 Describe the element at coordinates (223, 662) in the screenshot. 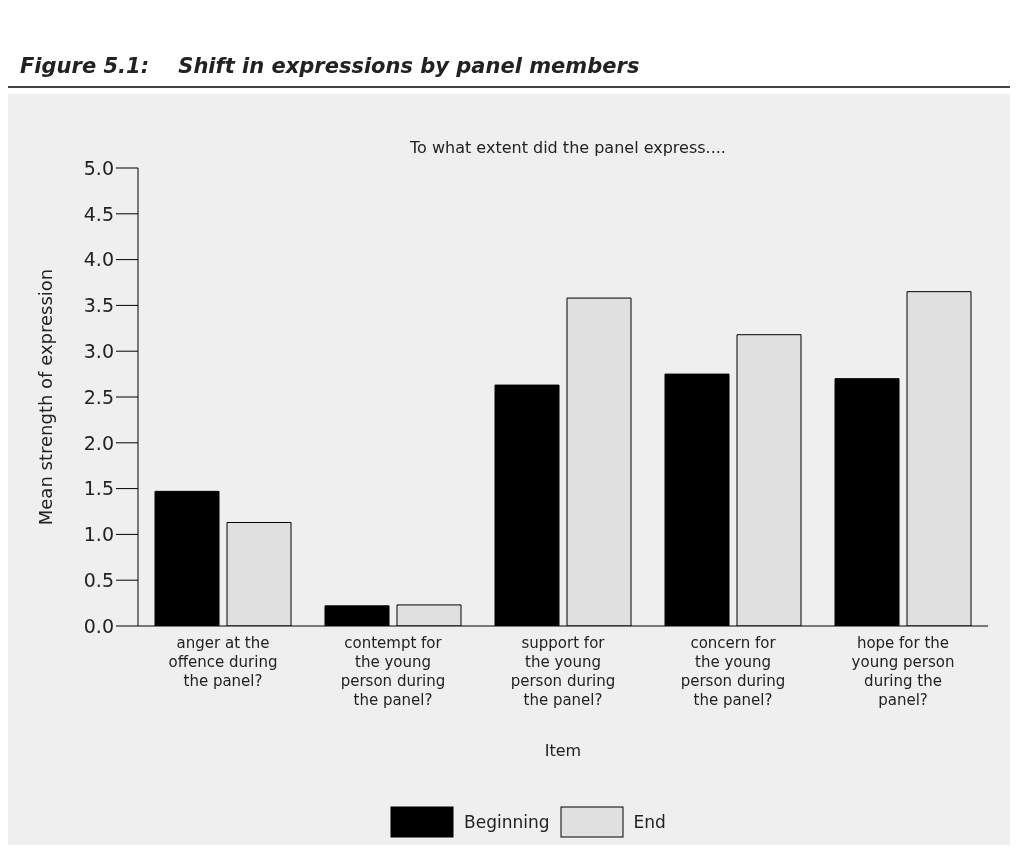

I see `x-tick-label: anger at the offence during the panel?` at that location.